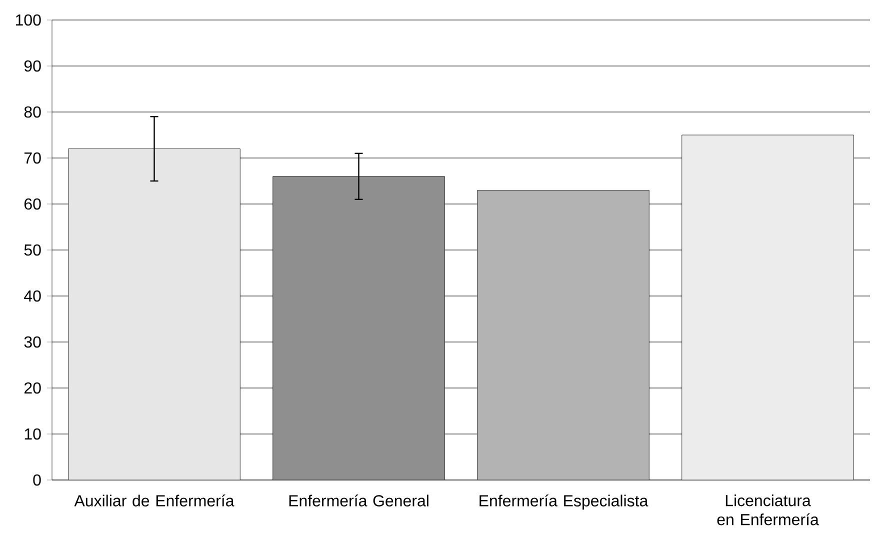  What do you see at coordinates (32, 434) in the screenshot?
I see `y-tick-label: 10` at bounding box center [32, 434].